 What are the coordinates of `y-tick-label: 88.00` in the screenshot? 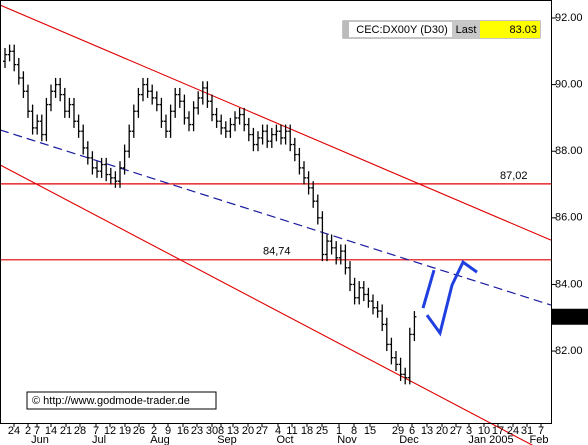 It's located at (569, 151).